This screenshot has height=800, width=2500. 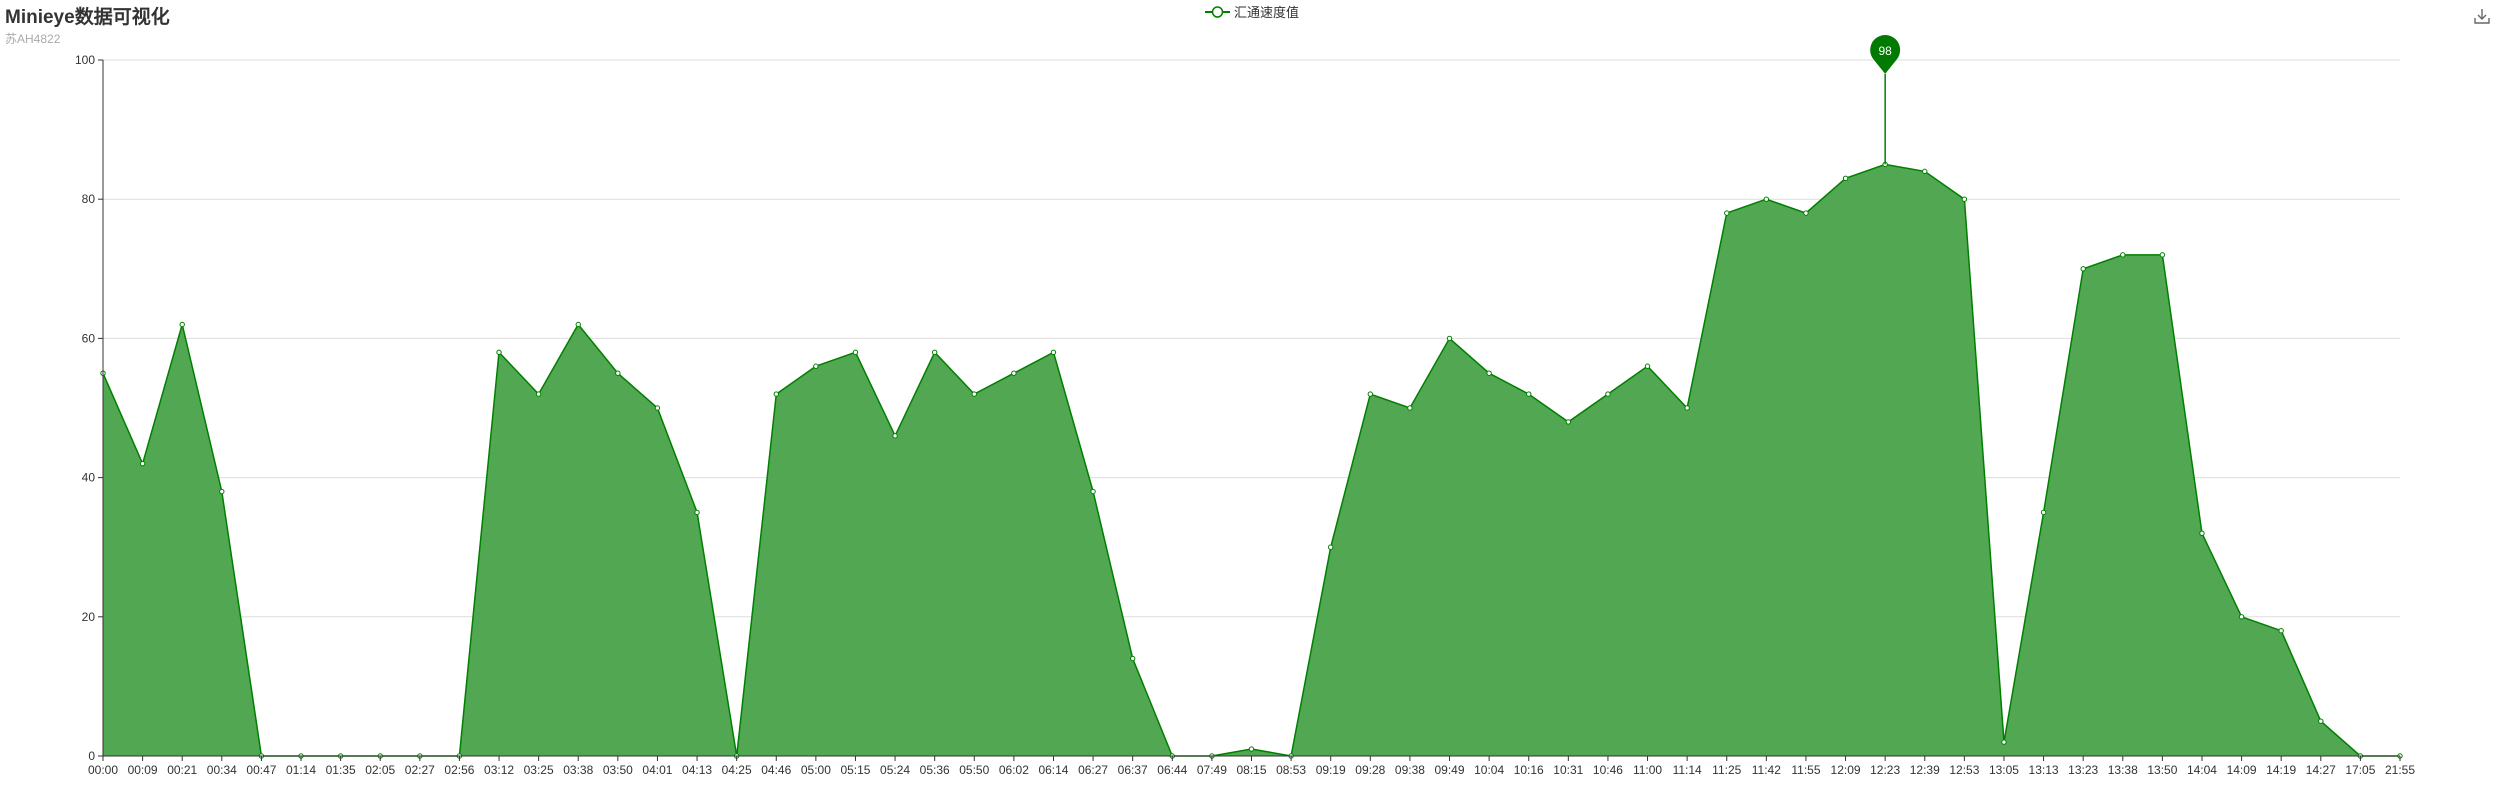 What do you see at coordinates (974, 770) in the screenshot?
I see `x-tick-label: 05:50` at bounding box center [974, 770].